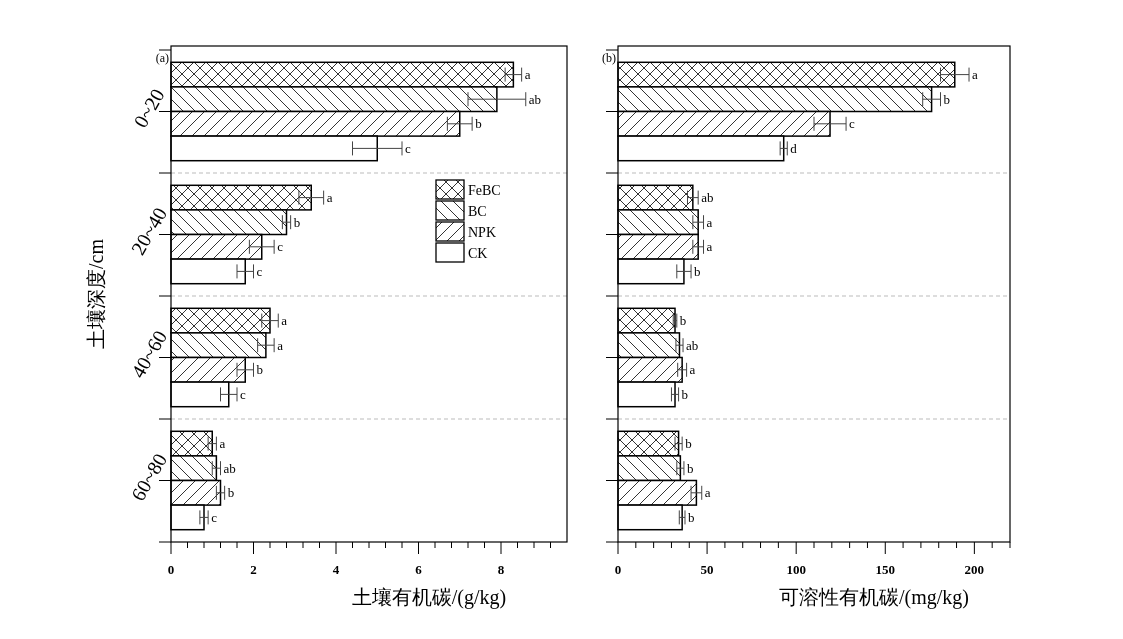  What do you see at coordinates (974, 569) in the screenshot?
I see `x-tick-label: 200` at bounding box center [974, 569].